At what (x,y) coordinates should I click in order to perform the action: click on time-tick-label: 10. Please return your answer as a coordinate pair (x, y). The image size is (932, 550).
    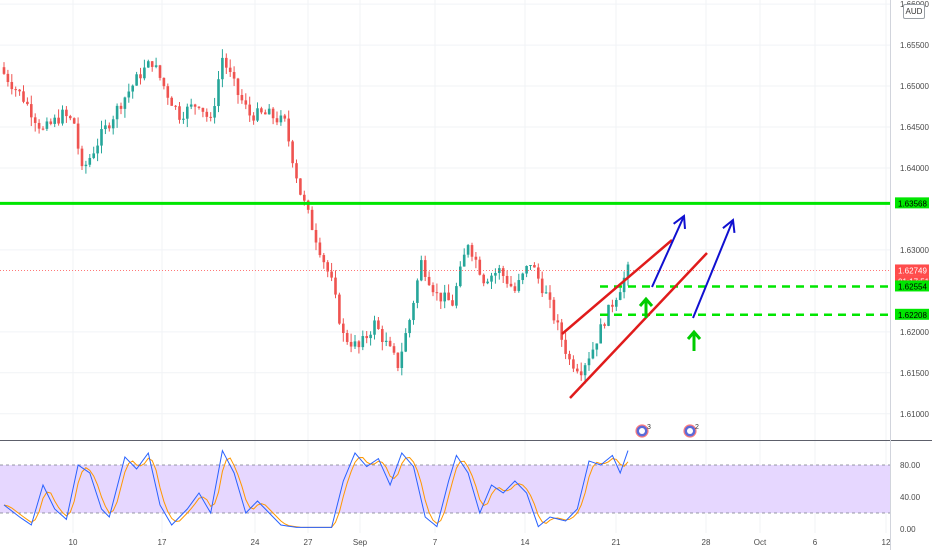
    Looking at the image, I should click on (73, 542).